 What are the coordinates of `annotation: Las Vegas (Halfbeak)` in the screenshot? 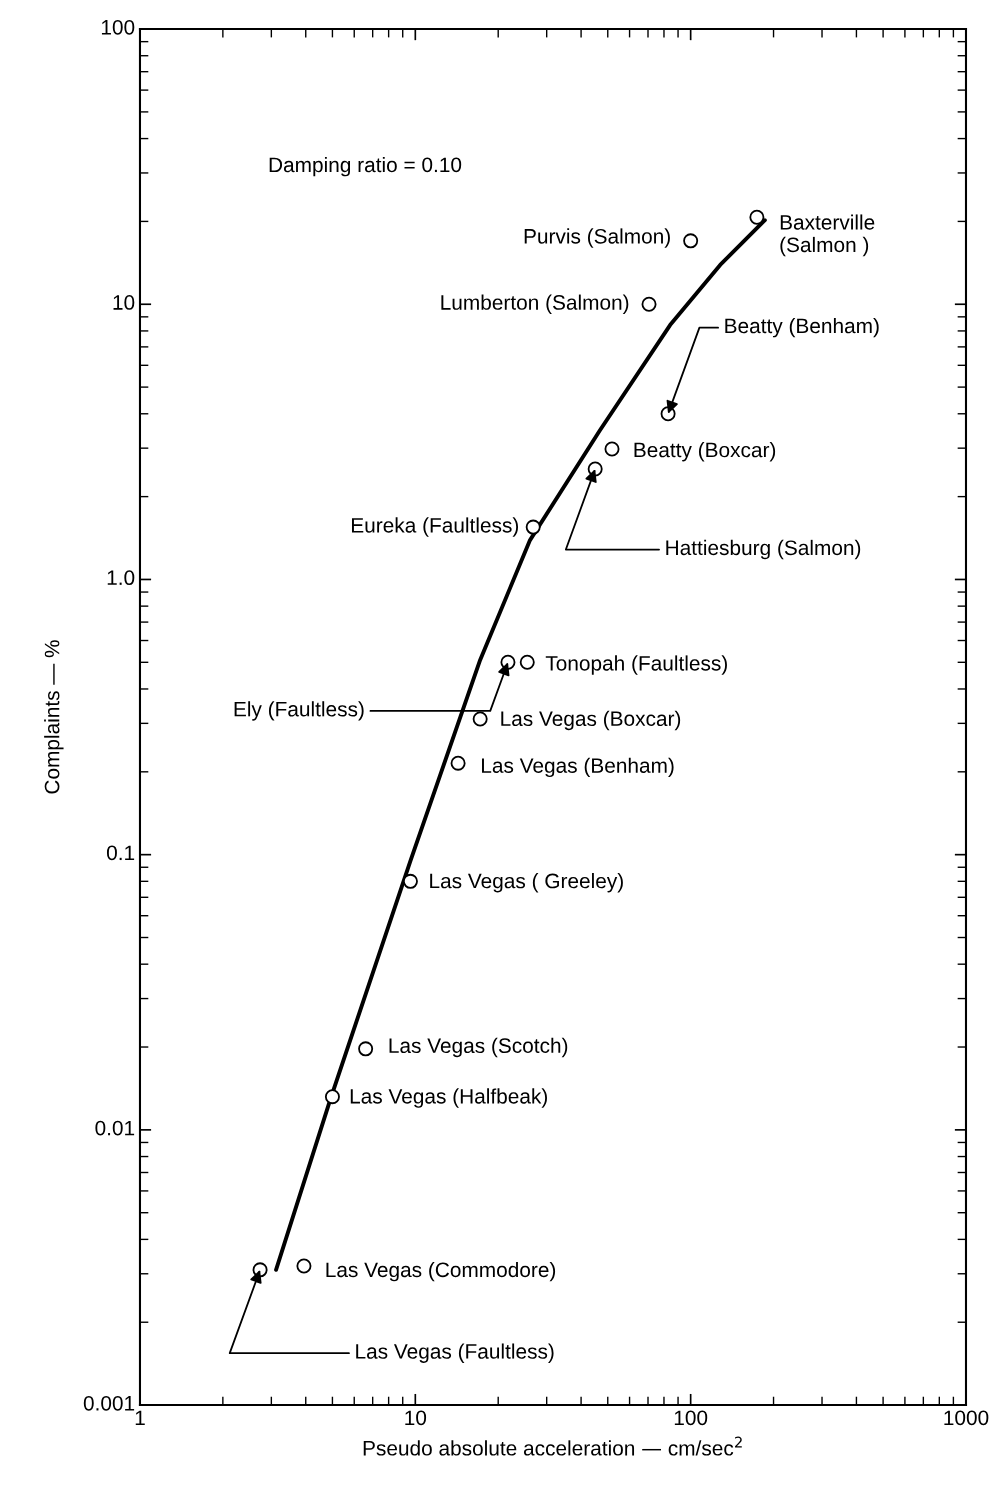 It's located at (448, 1098).